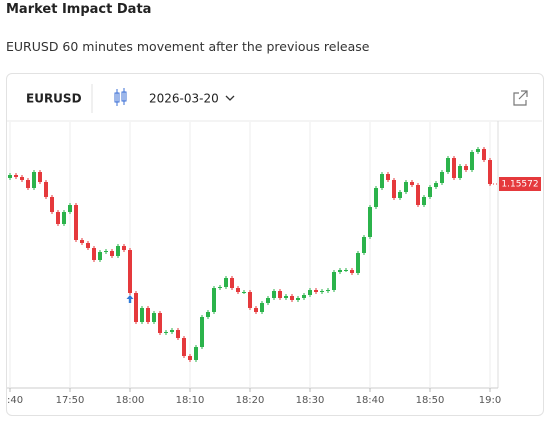 The image size is (551, 423). What do you see at coordinates (70, 400) in the screenshot?
I see `x-tick-label: 17:50` at bounding box center [70, 400].